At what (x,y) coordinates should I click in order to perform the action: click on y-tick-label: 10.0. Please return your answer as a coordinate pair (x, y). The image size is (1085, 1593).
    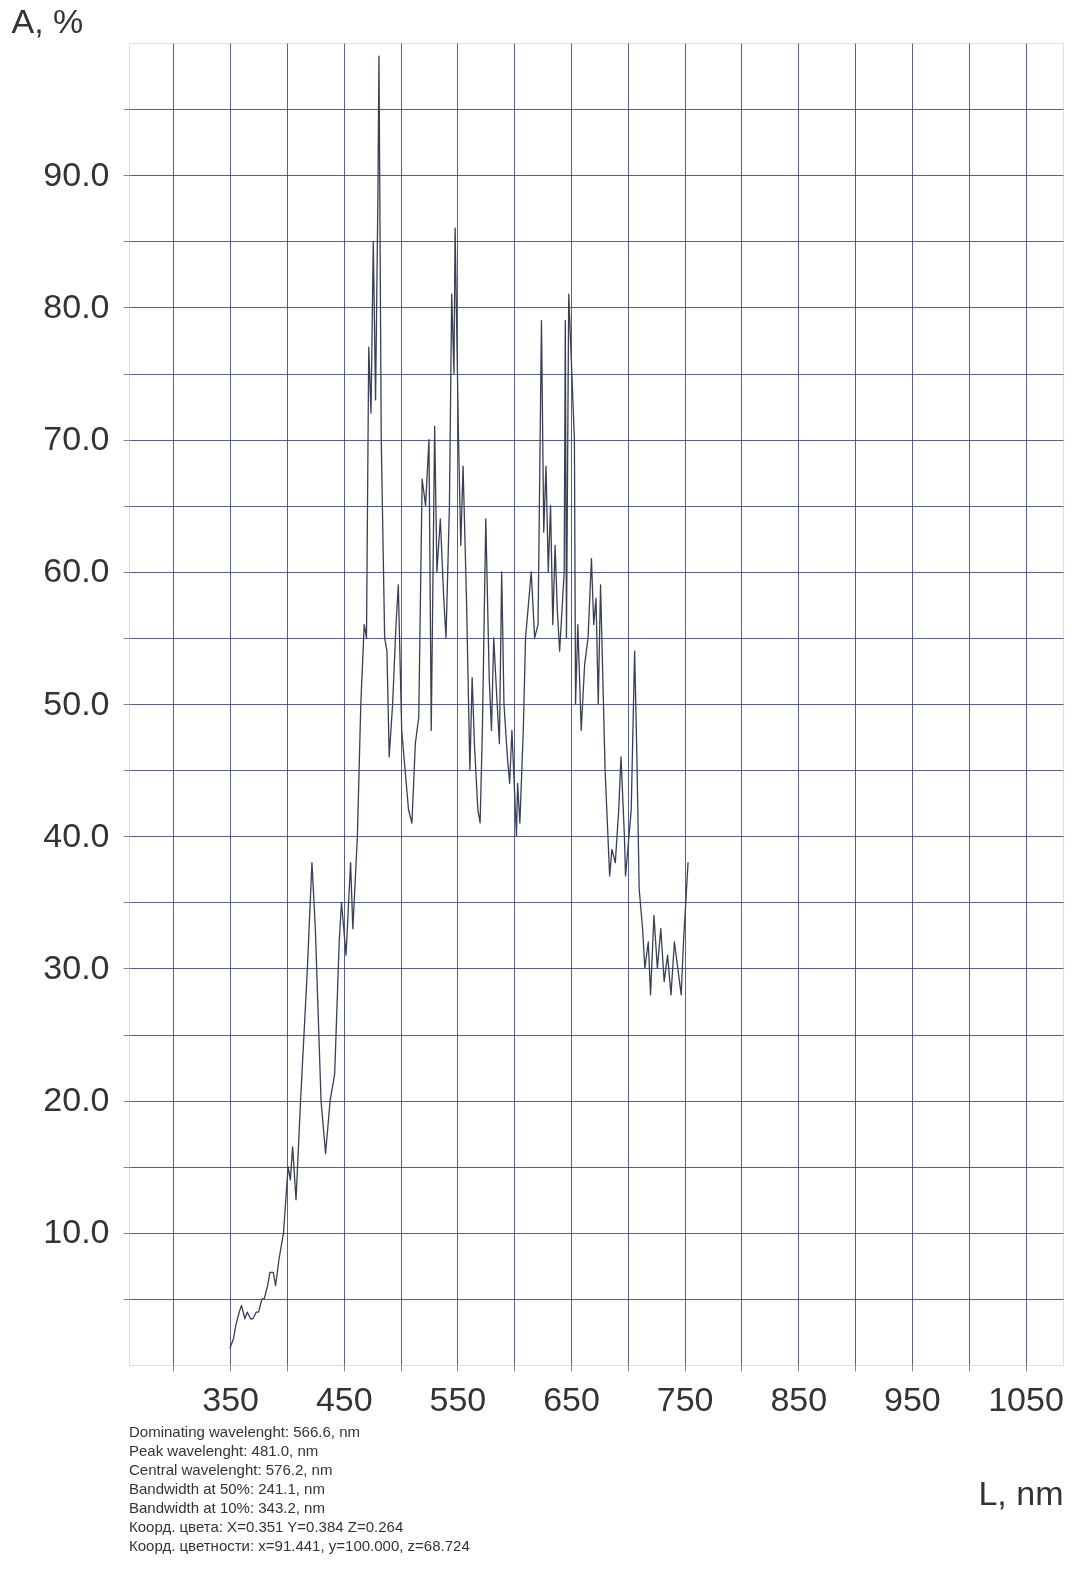
    Looking at the image, I should click on (76, 1231).